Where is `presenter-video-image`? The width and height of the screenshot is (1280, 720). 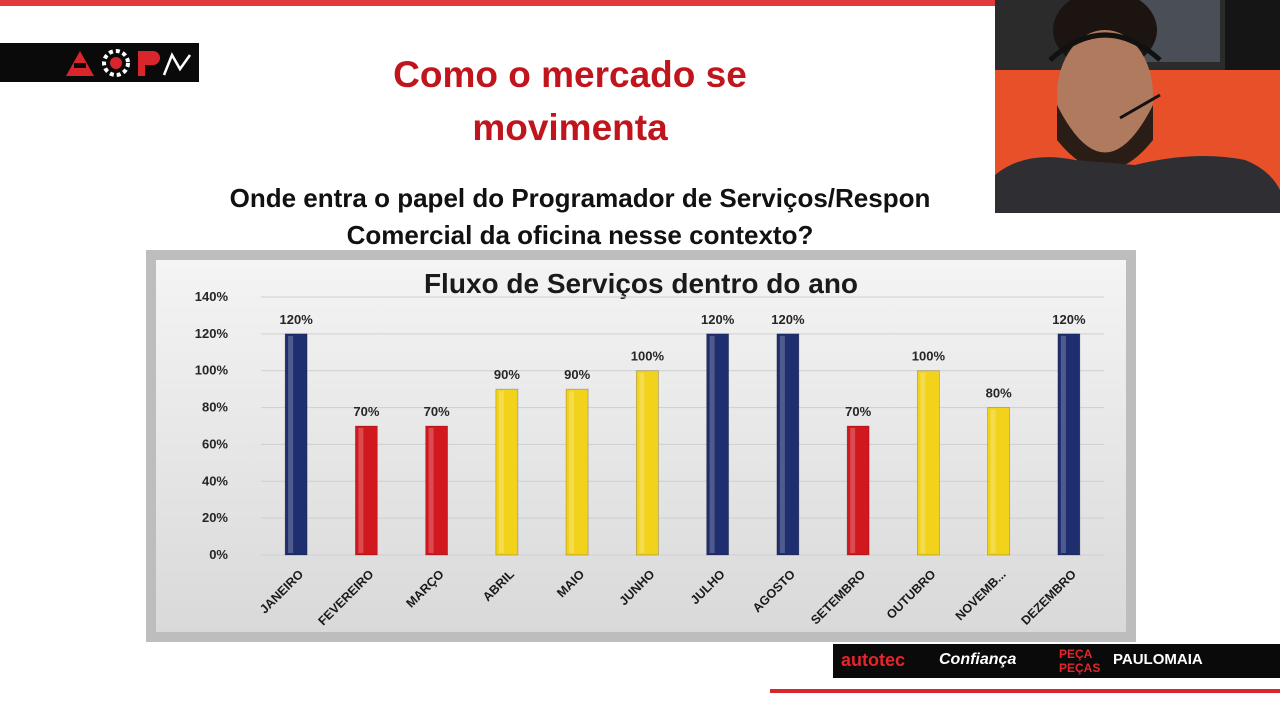
presenter-video-image is located at coordinates (1137, 106).